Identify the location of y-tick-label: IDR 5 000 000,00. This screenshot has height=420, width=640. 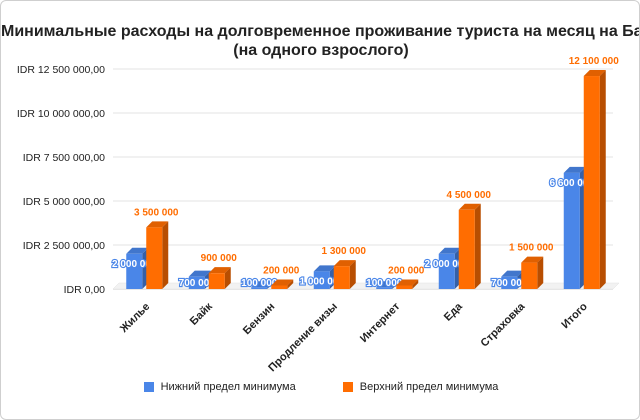
(64, 202).